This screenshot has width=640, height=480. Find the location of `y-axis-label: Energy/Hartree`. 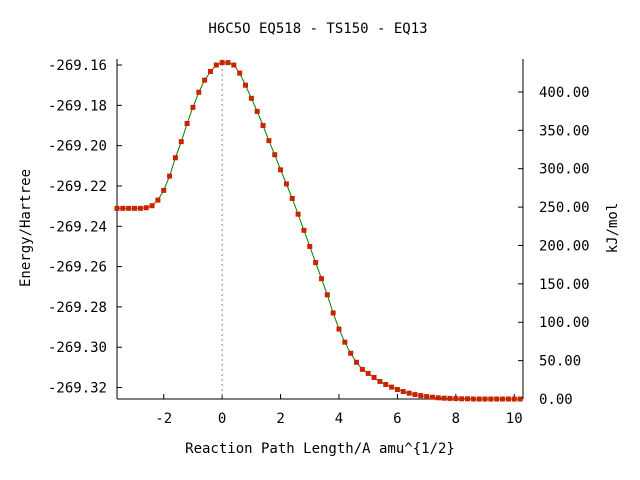

y-axis-label: Energy/Hartree is located at coordinates (26, 228).